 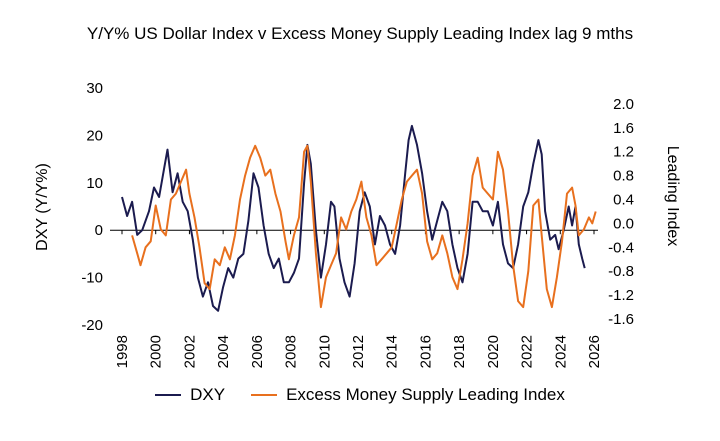 What do you see at coordinates (623, 200) in the screenshot?
I see `y2-tick-label: 0.4` at bounding box center [623, 200].